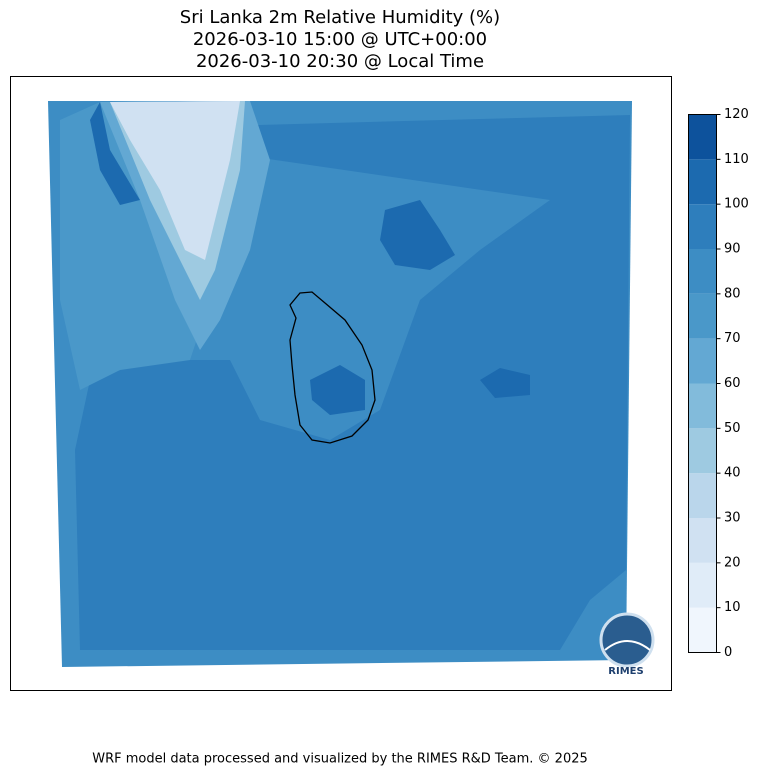 This screenshot has height=780, width=760. Describe the element at coordinates (732, 607) in the screenshot. I see `colorbar-tick-label: 10` at that location.